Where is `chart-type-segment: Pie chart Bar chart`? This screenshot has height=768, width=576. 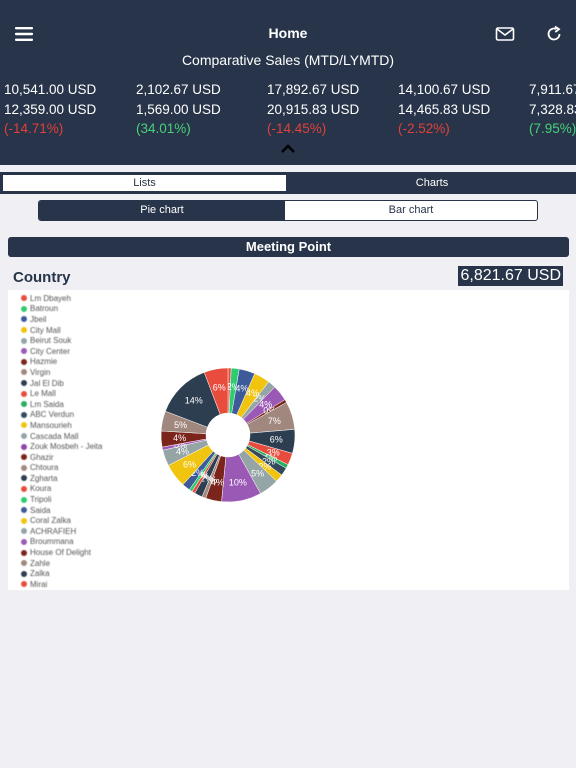
chart-type-segment: Pie chart Bar chart is located at coordinates (288, 210).